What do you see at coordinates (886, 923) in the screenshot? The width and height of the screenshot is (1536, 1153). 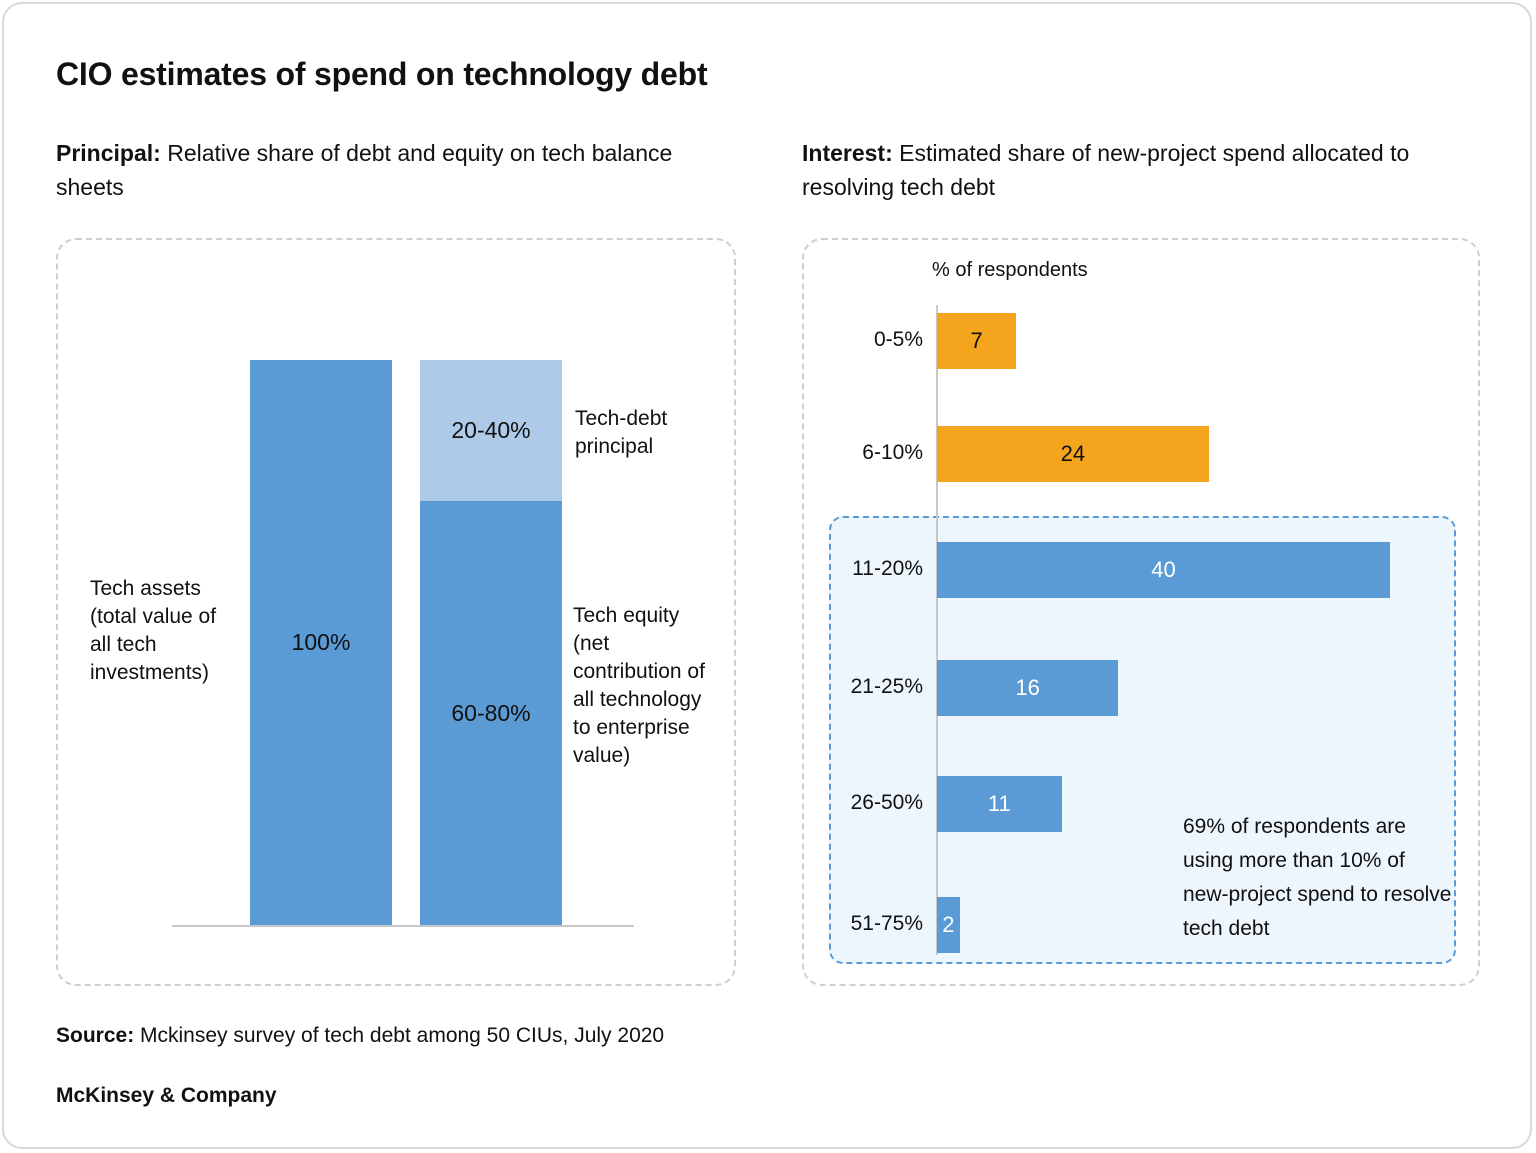 I see `category-label: 51-75%` at bounding box center [886, 923].